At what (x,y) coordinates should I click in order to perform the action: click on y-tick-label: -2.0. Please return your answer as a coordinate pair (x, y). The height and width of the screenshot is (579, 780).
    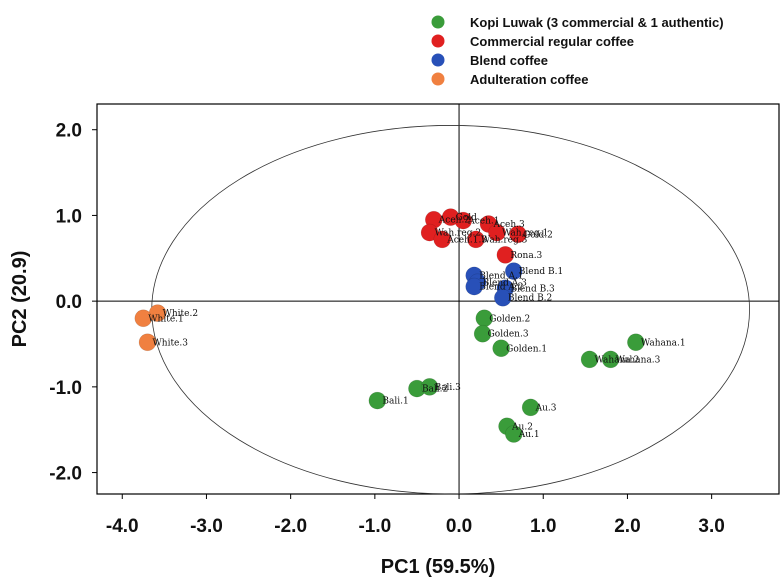
    Looking at the image, I should click on (65, 474).